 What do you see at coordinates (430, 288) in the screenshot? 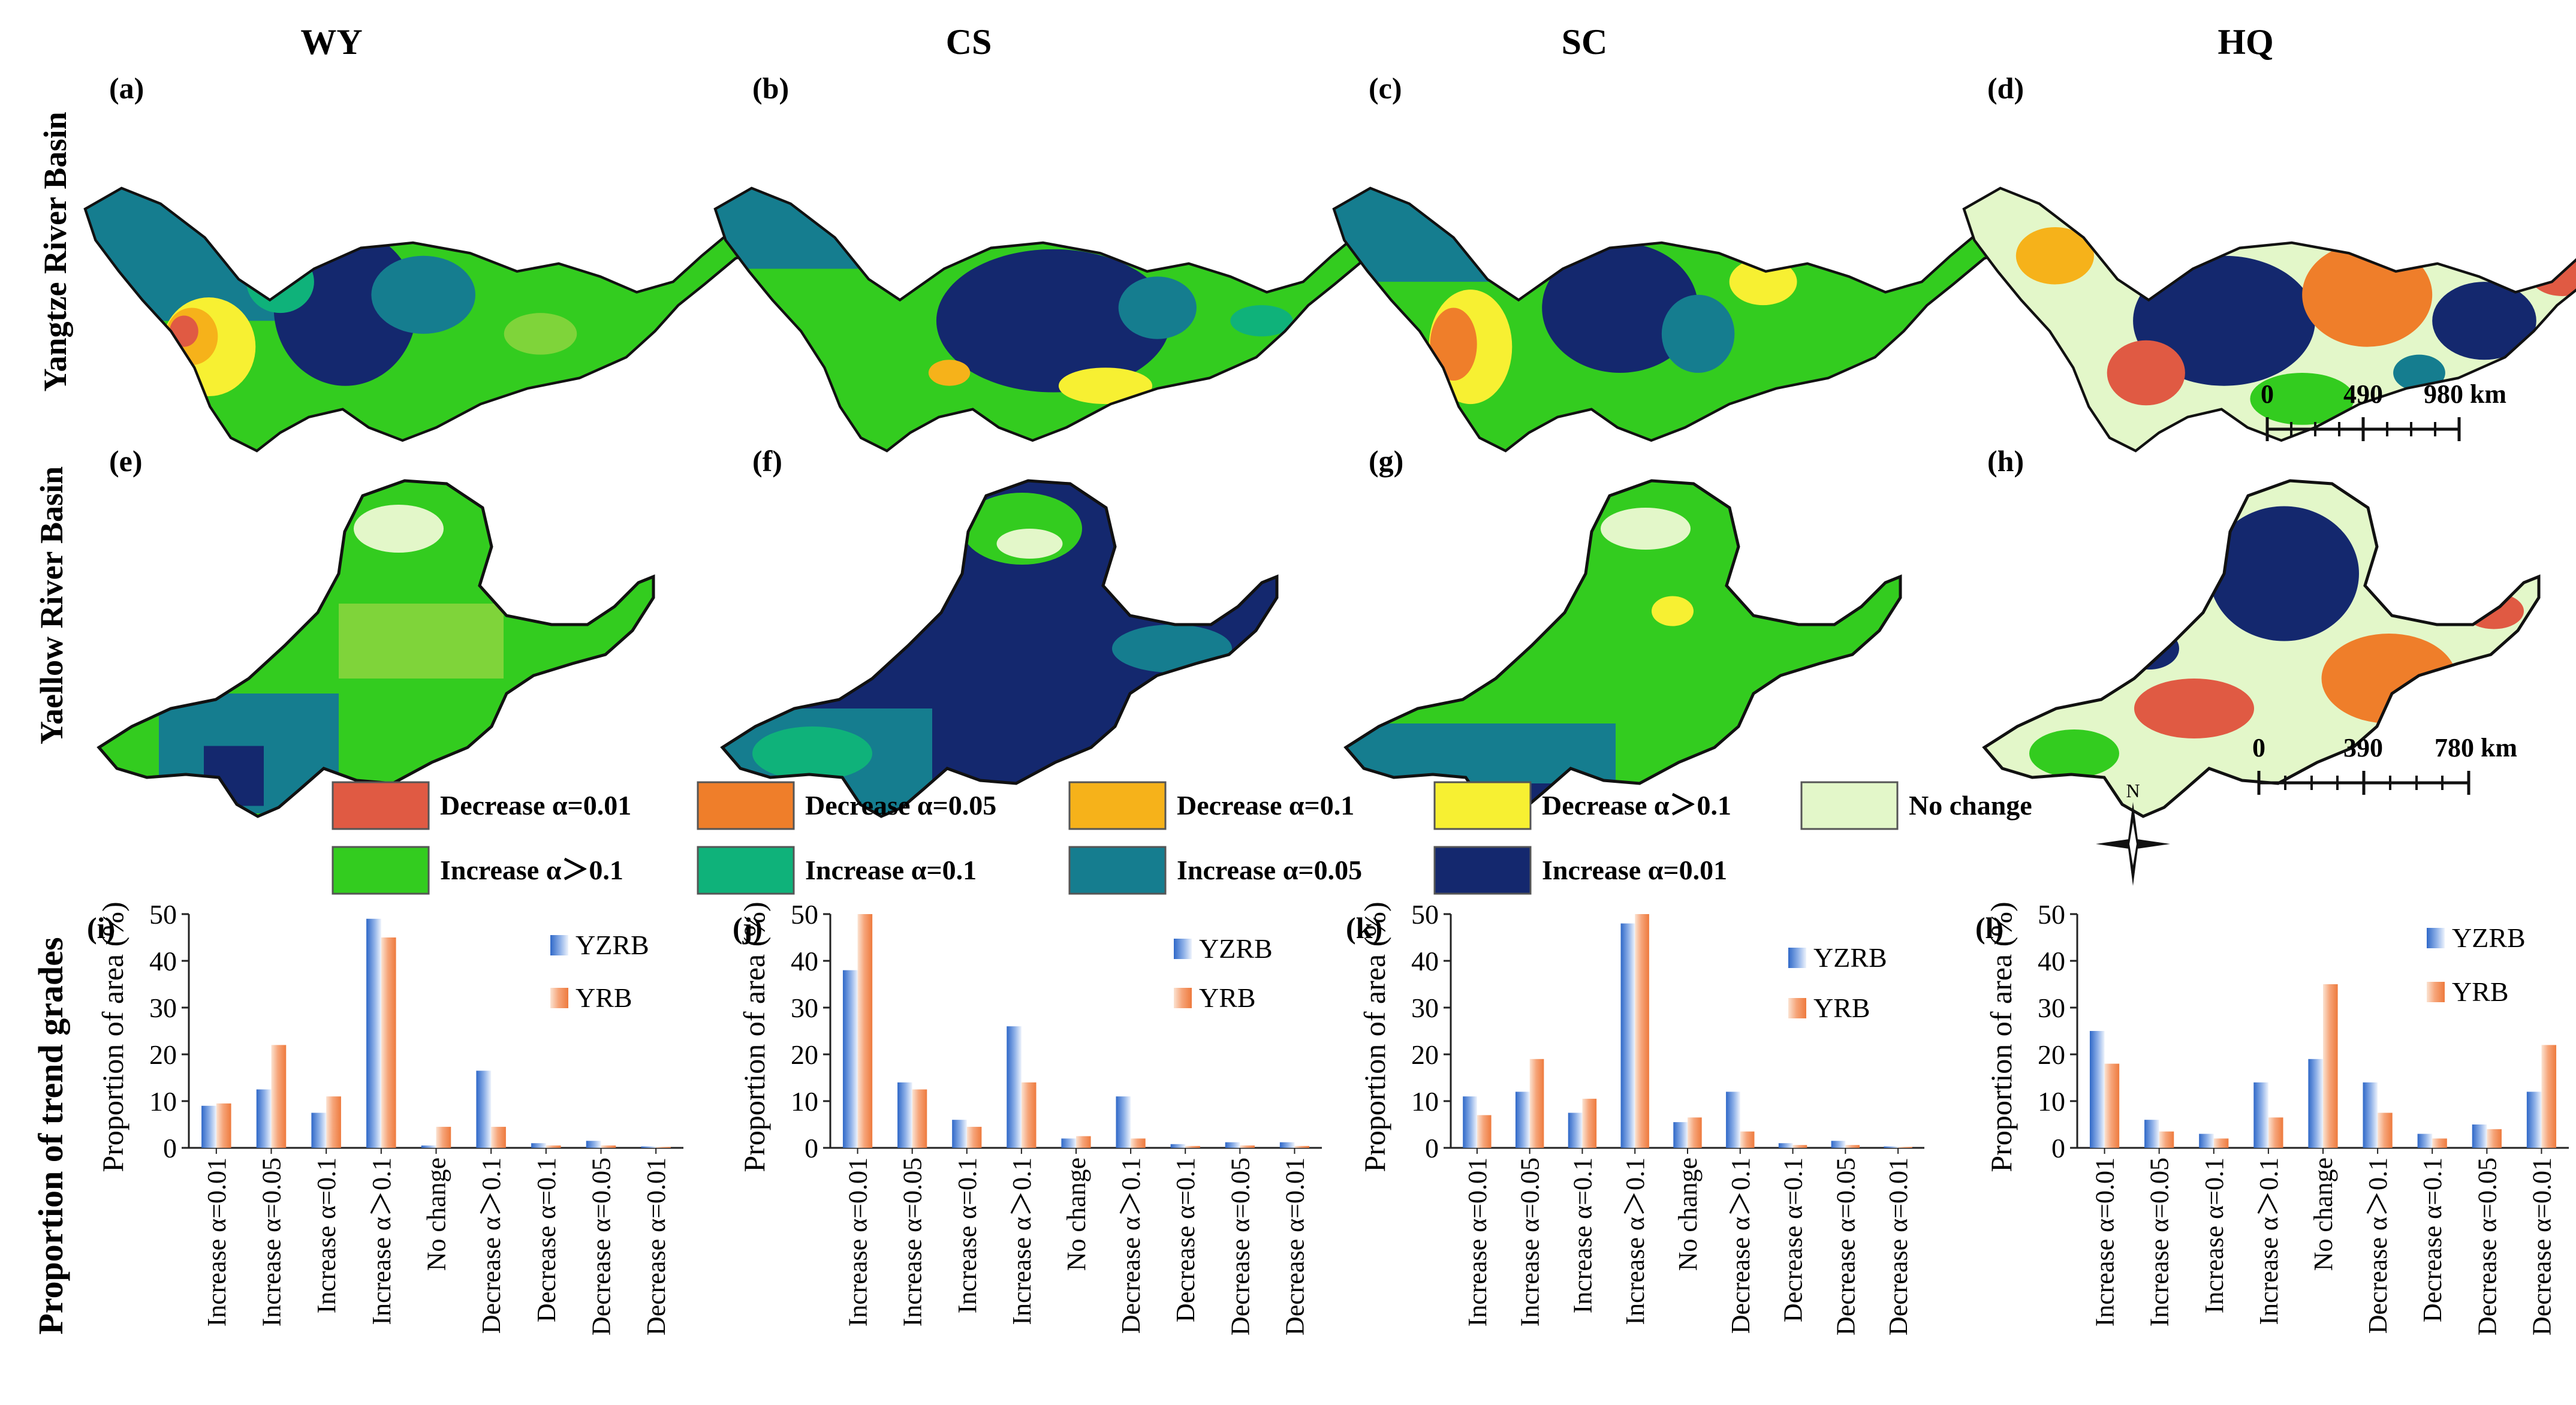
I see `map-a-wy-yangtze` at bounding box center [430, 288].